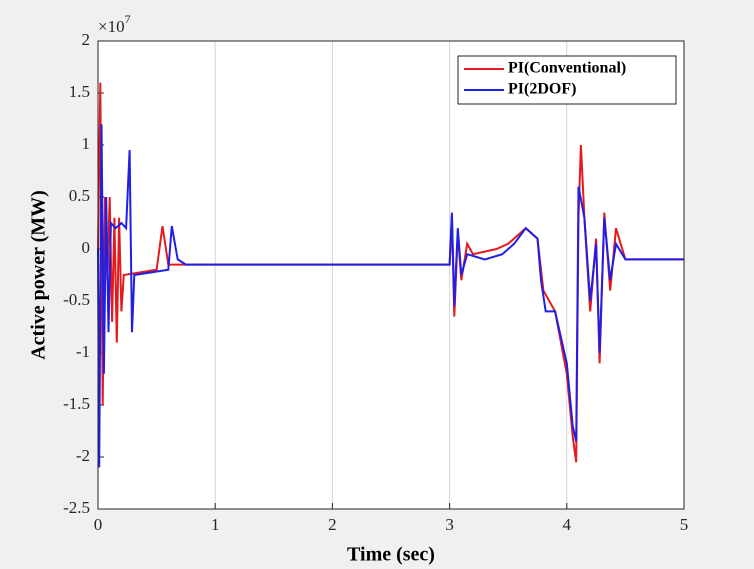  Describe the element at coordinates (114, 24) in the screenshot. I see `y-scale-label: ×10⁷` at that location.